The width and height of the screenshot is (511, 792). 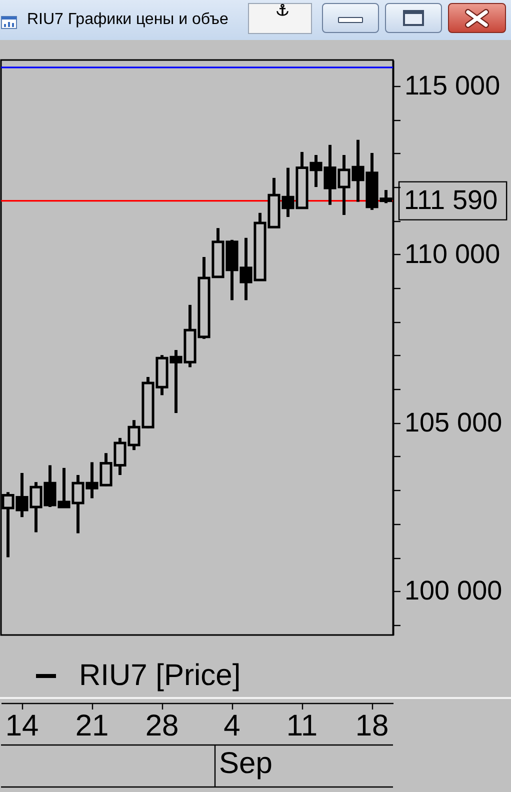 I want to click on x-tick-label: 11, so click(x=302, y=726).